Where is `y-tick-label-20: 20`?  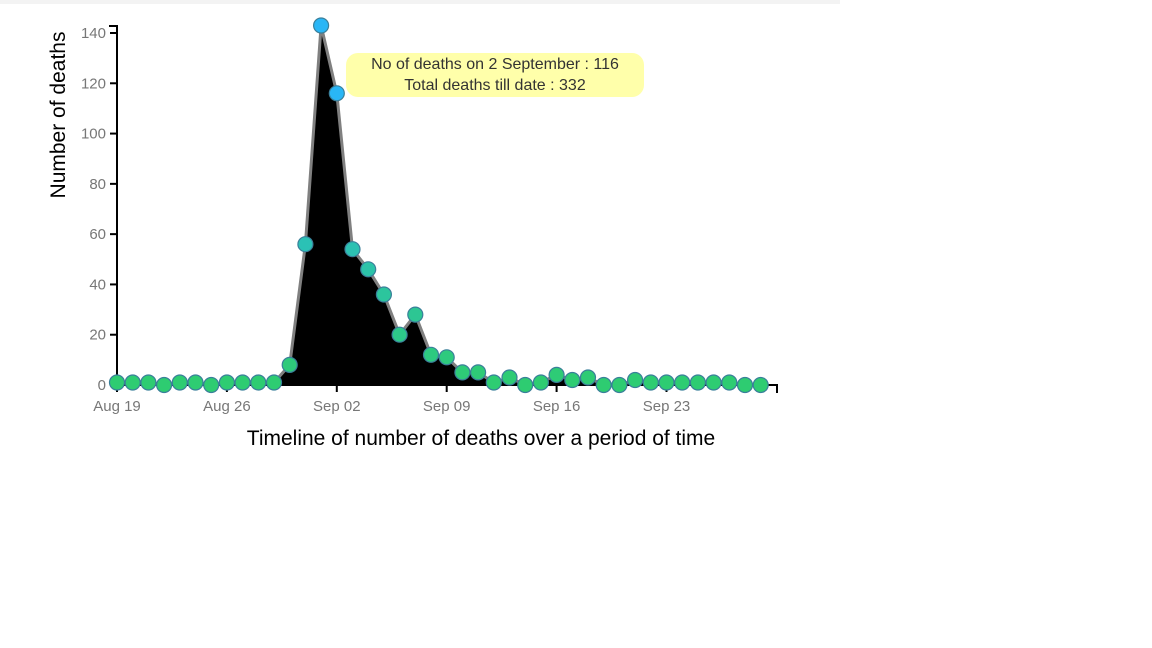
y-tick-label-20: 20 is located at coordinates (97, 335).